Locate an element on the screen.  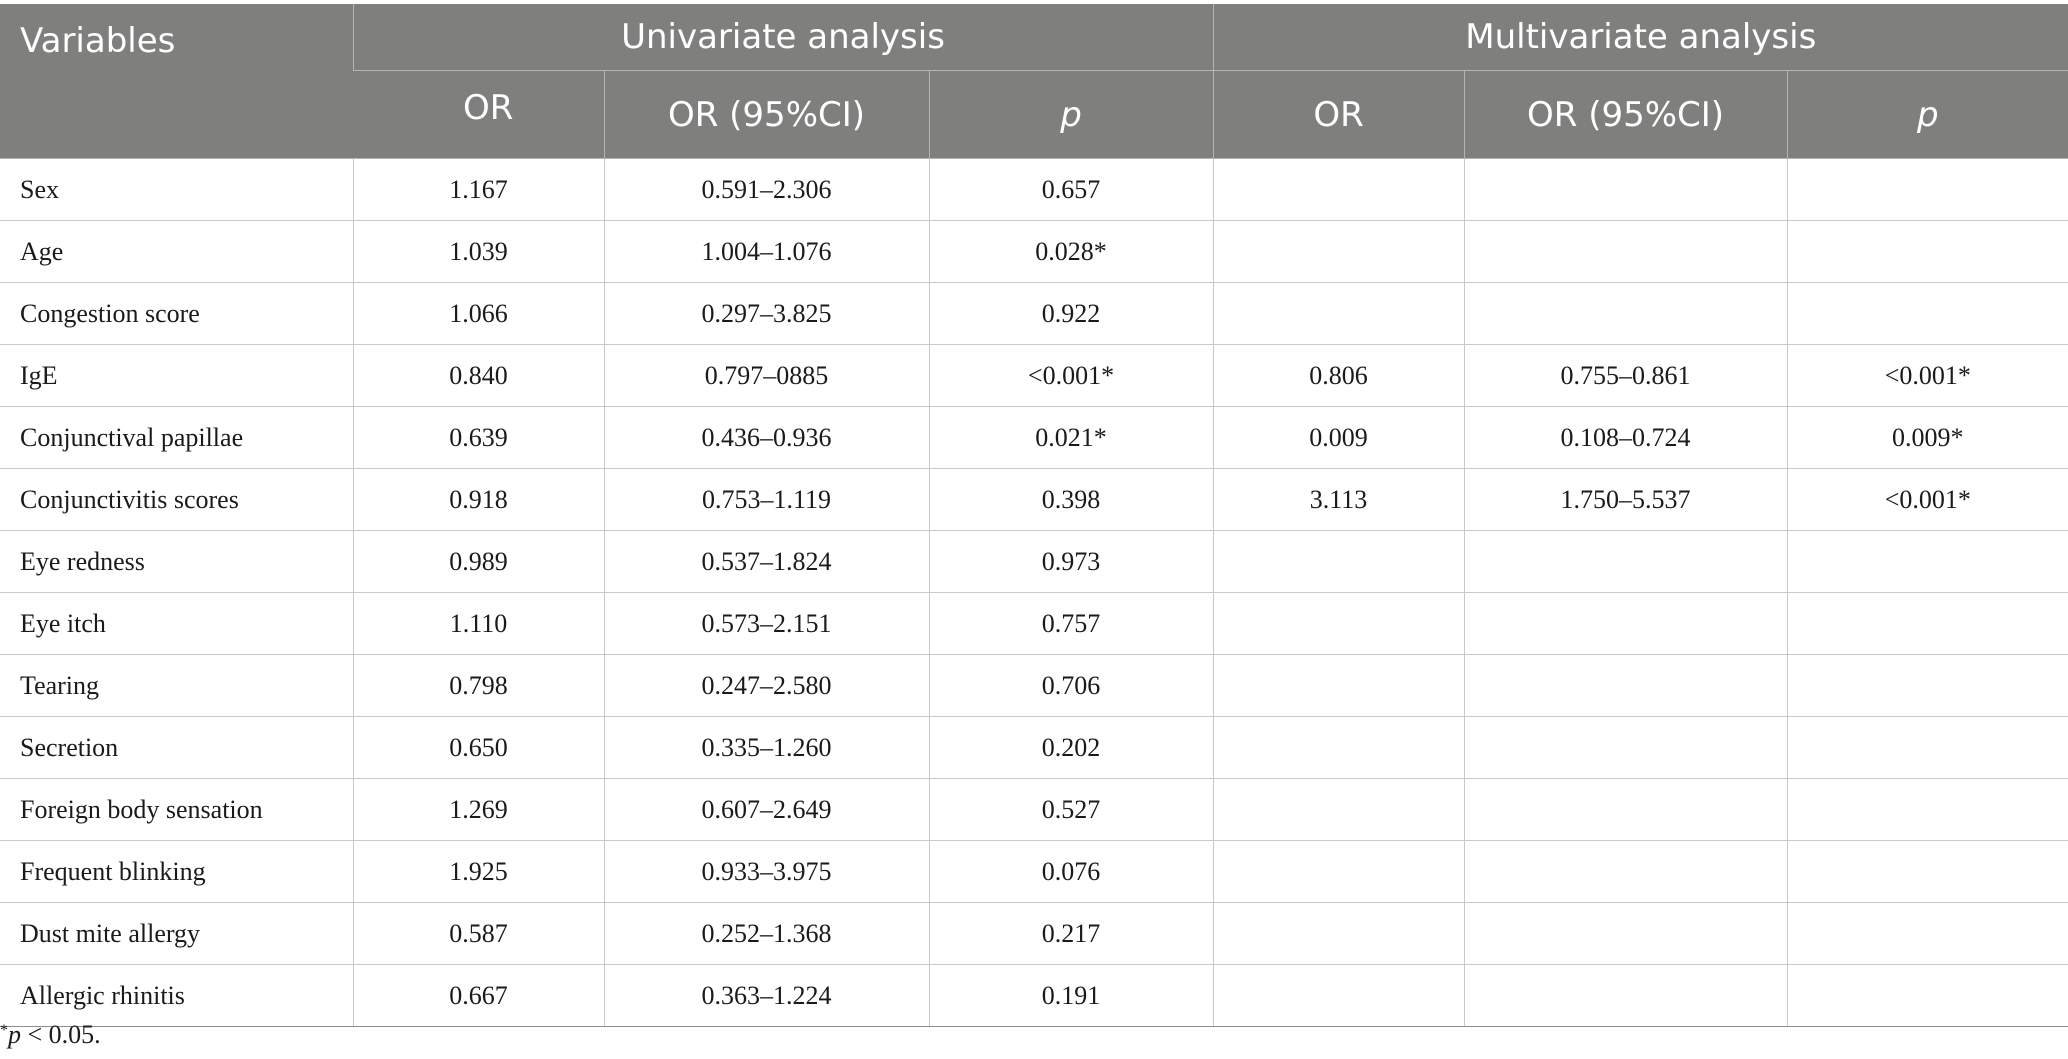
footnote: *p < 0.05. is located at coordinates (50, 1035).